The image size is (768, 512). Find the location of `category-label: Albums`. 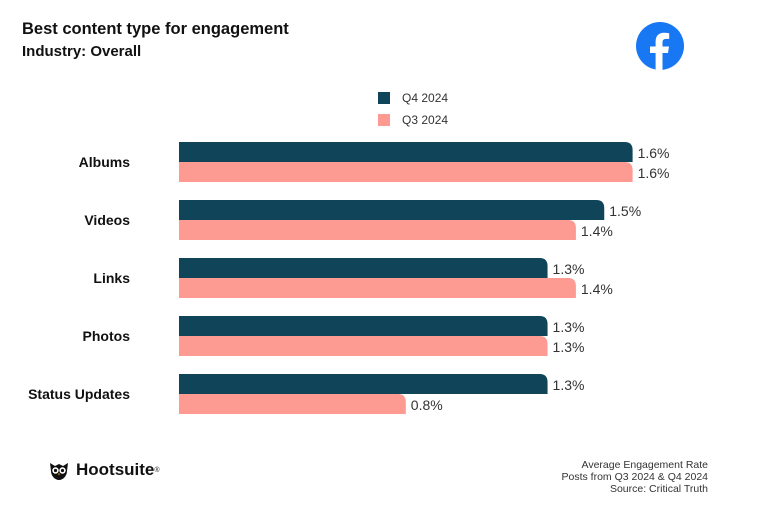

category-label: Albums is located at coordinates (105, 162).